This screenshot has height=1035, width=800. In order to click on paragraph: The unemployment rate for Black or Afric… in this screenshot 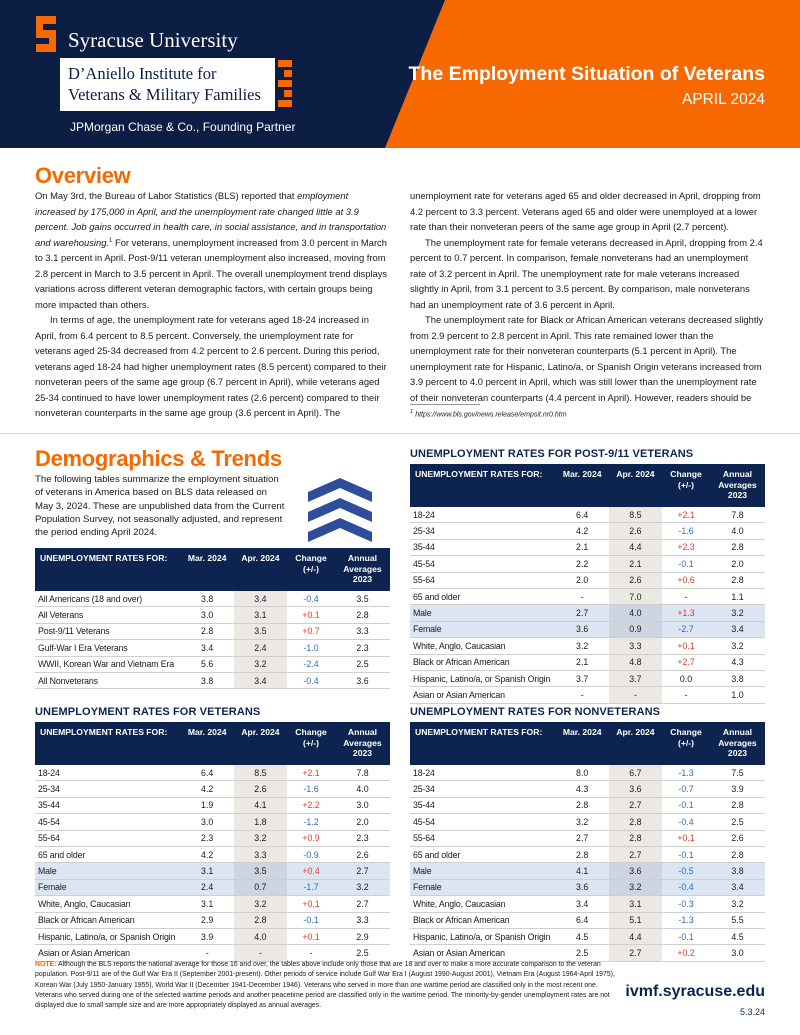, I will do `click(587, 358)`.